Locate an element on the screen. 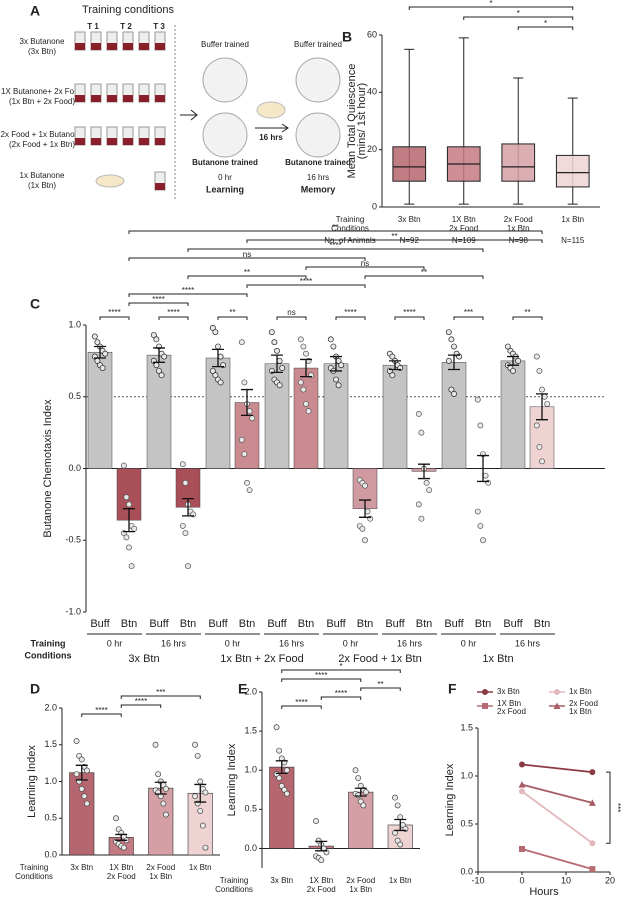 The height and width of the screenshot is (900, 624). panel-label: D is located at coordinates (35, 689).